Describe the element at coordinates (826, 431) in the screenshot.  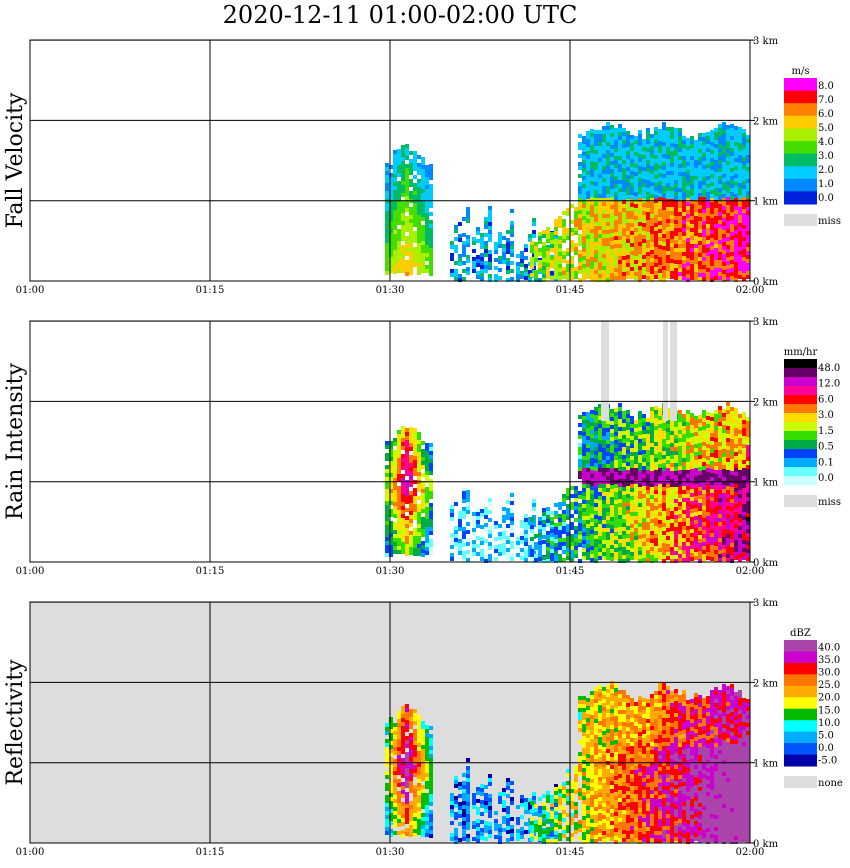
I see `colorbar-label: 1.5` at that location.